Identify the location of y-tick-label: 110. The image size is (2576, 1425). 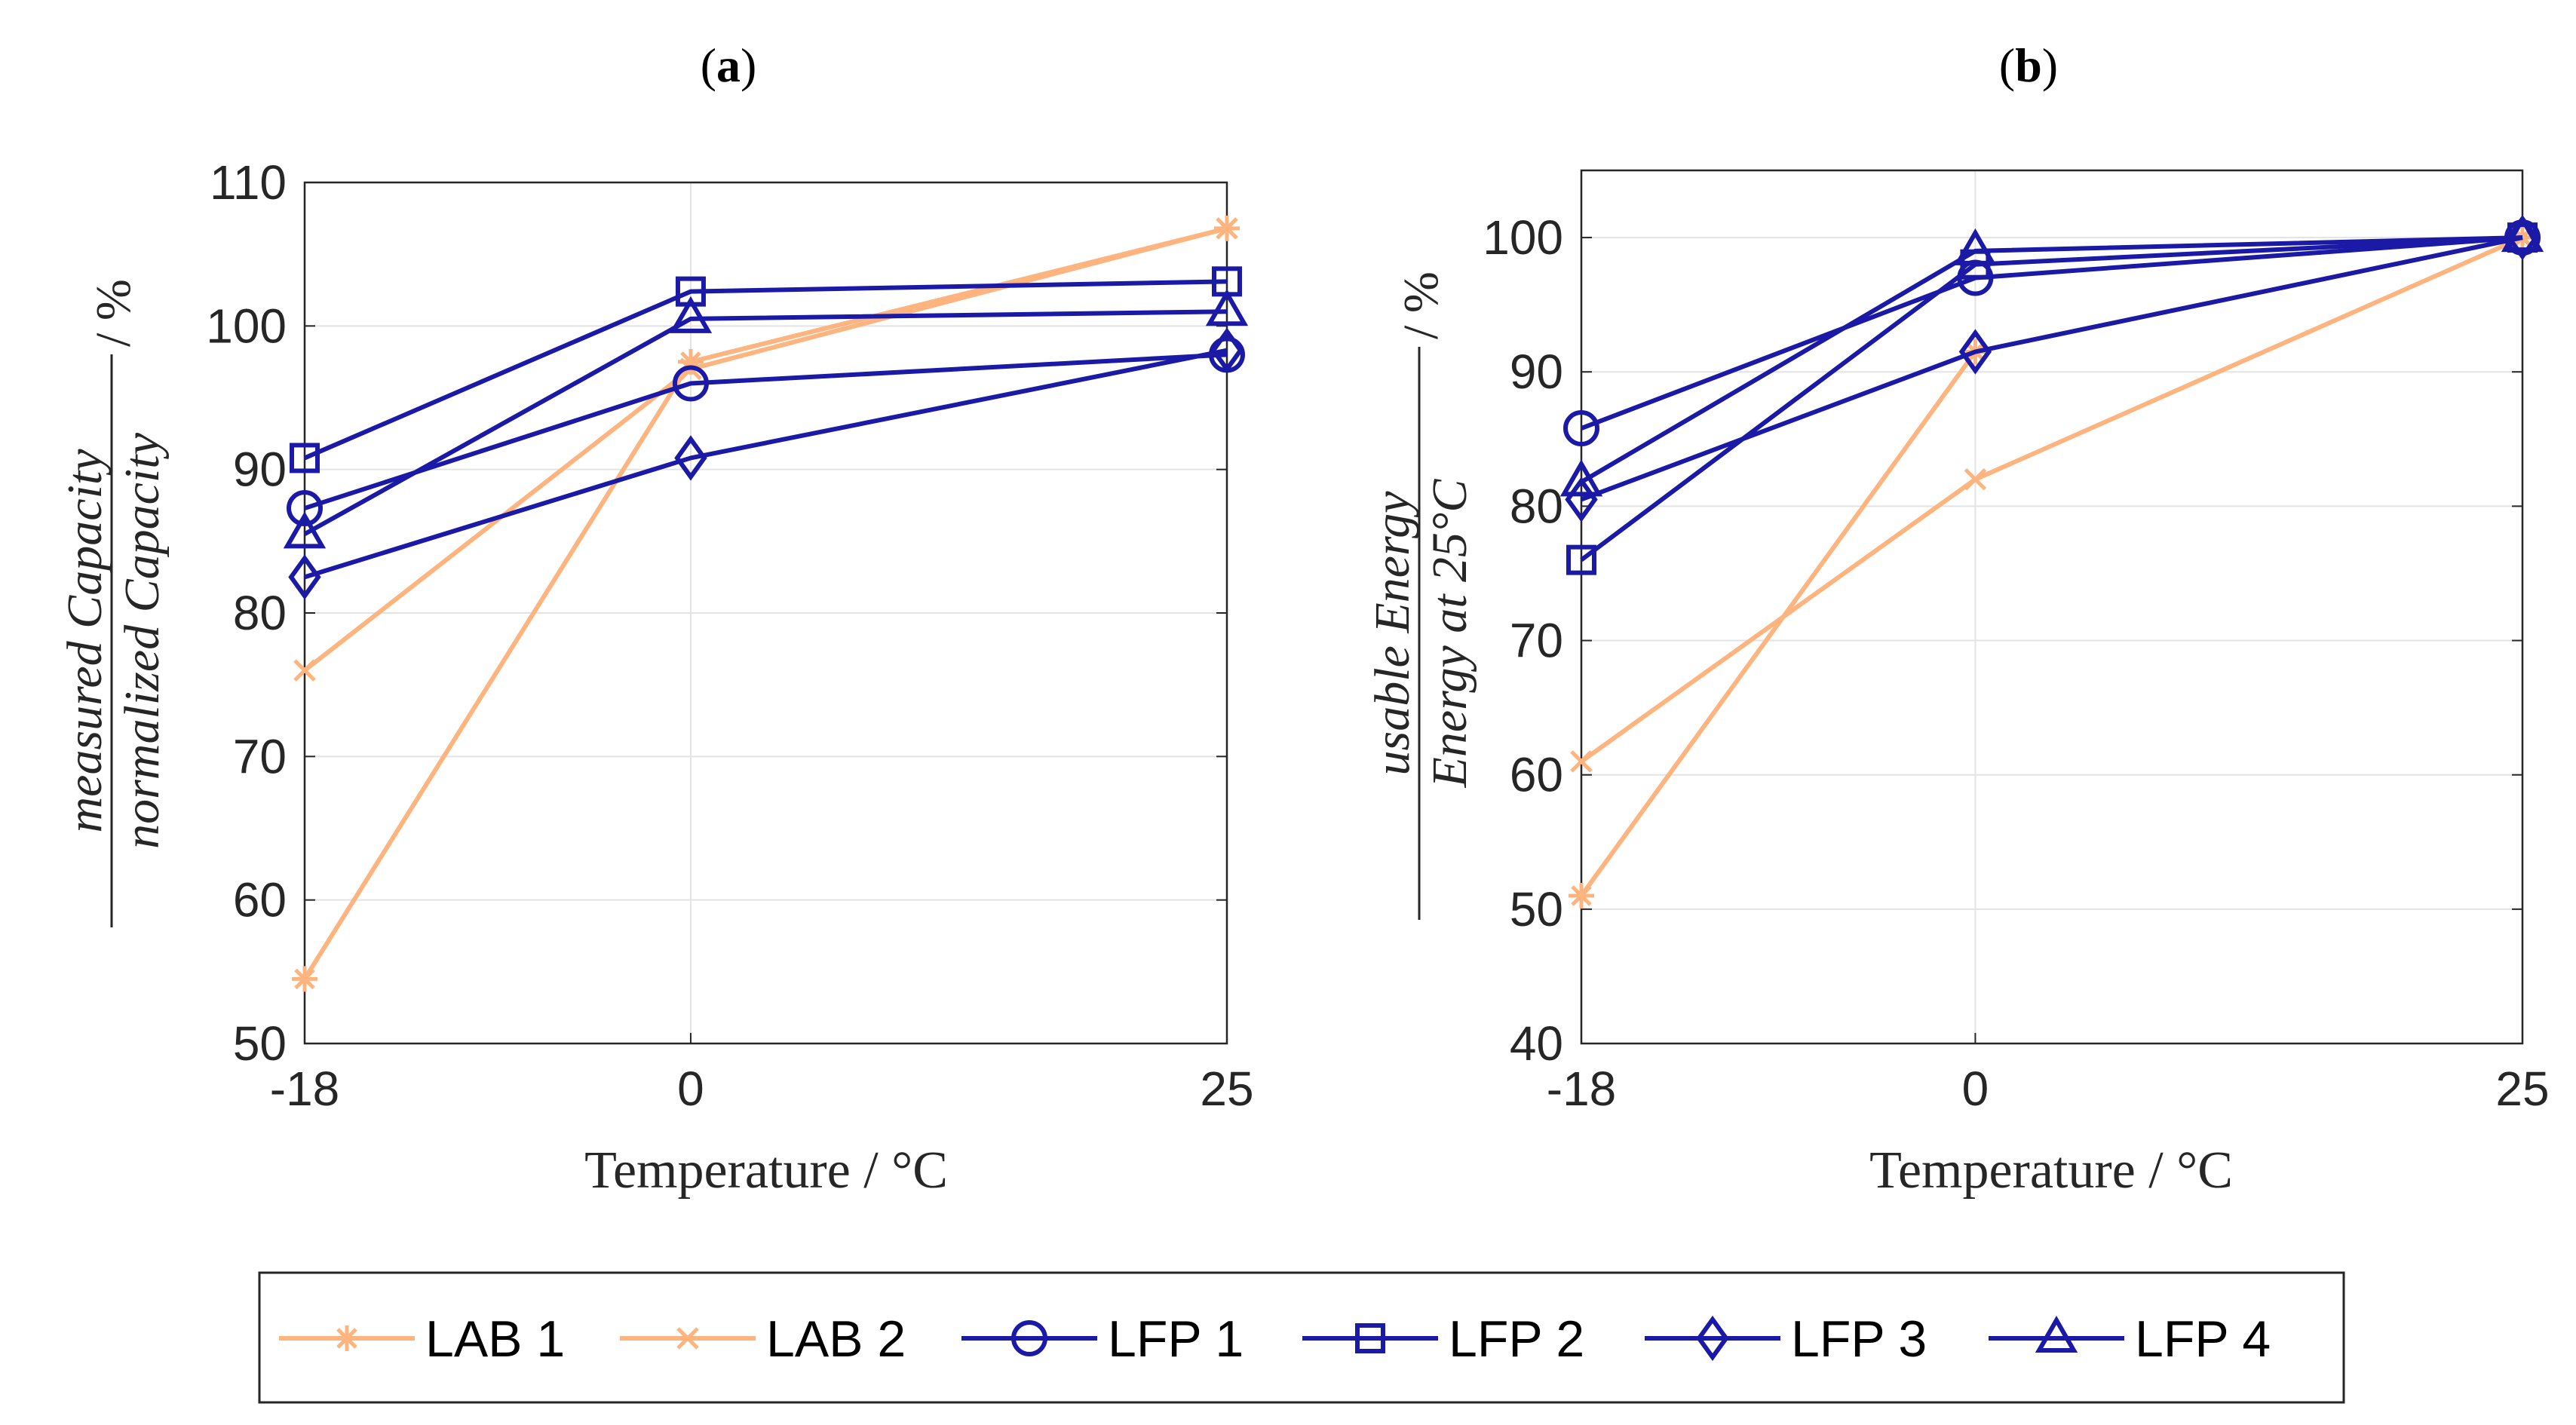
(248, 182).